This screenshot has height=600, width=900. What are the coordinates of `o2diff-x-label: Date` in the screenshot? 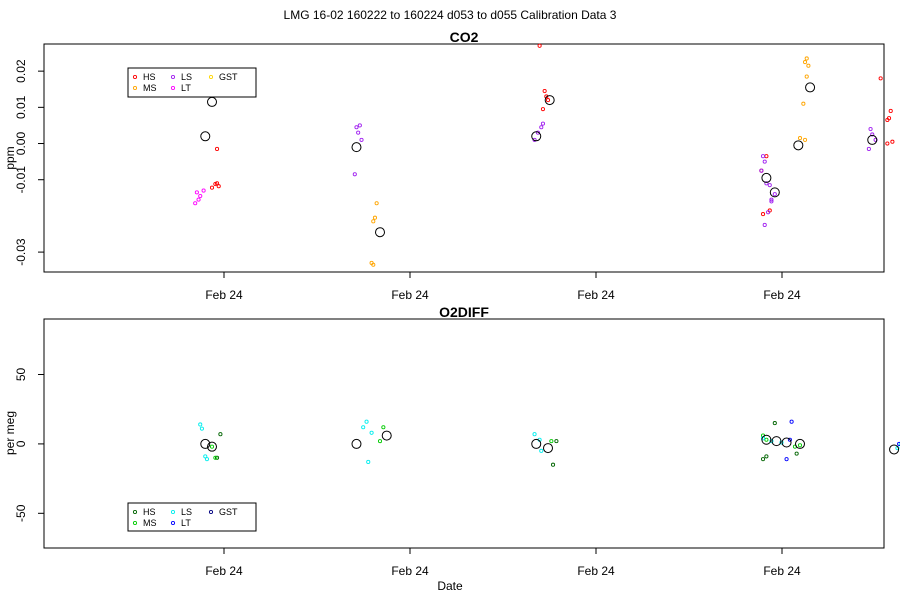 It's located at (450, 586).